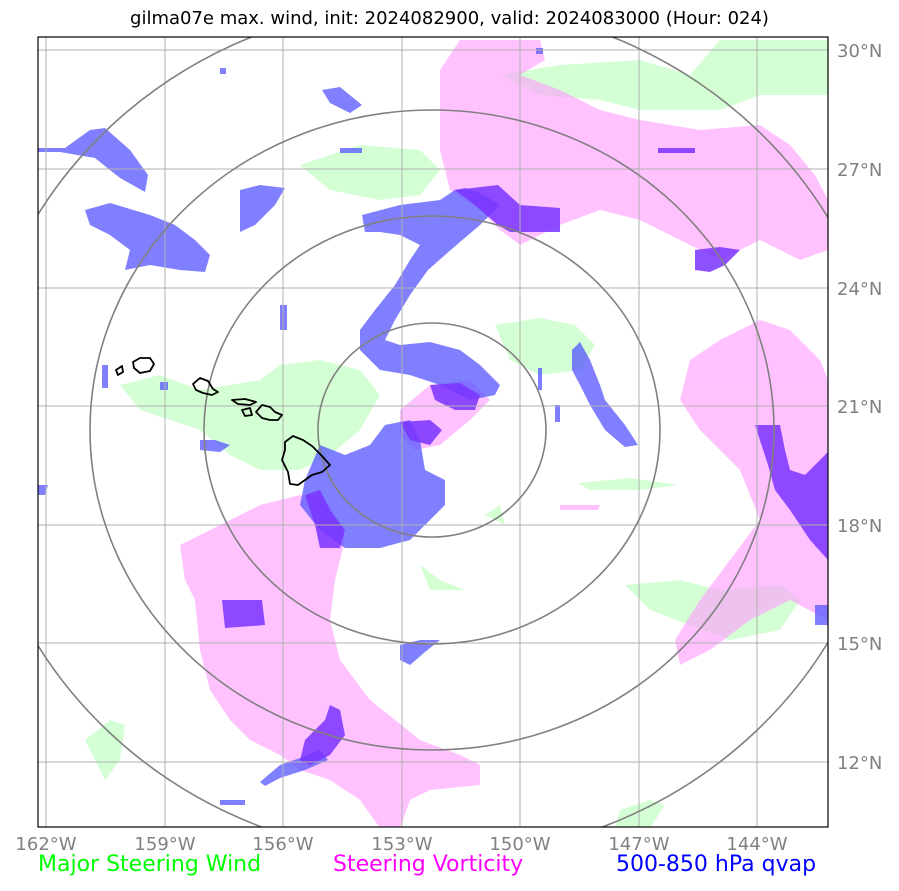 The width and height of the screenshot is (899, 891). I want to click on wind-patch-sw, so click(105, 750).